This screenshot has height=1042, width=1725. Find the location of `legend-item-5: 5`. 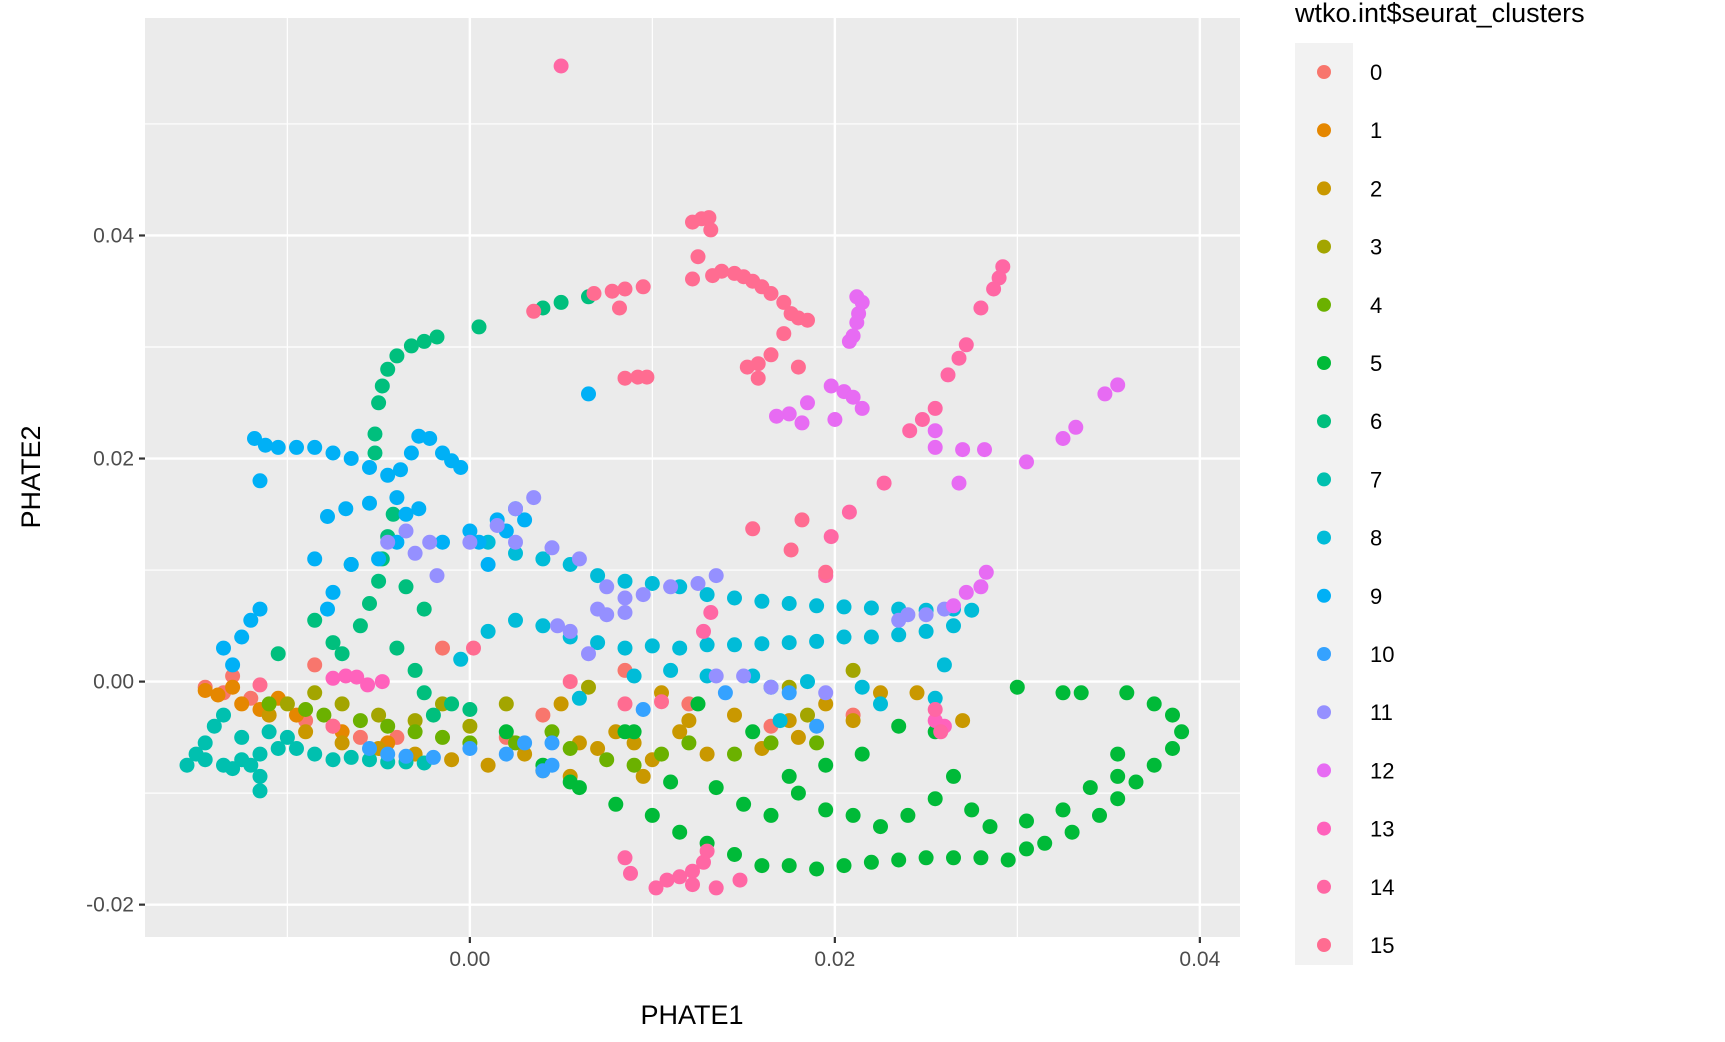

legend-item-5: 5 is located at coordinates (1349, 363).